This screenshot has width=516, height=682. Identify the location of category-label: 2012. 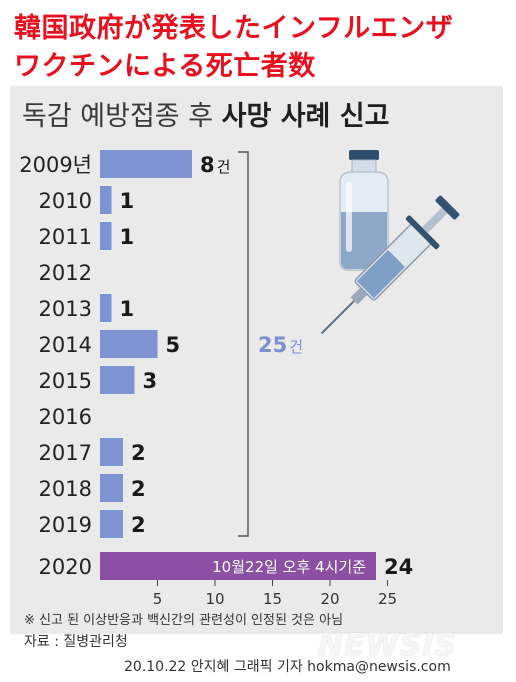
(65, 273).